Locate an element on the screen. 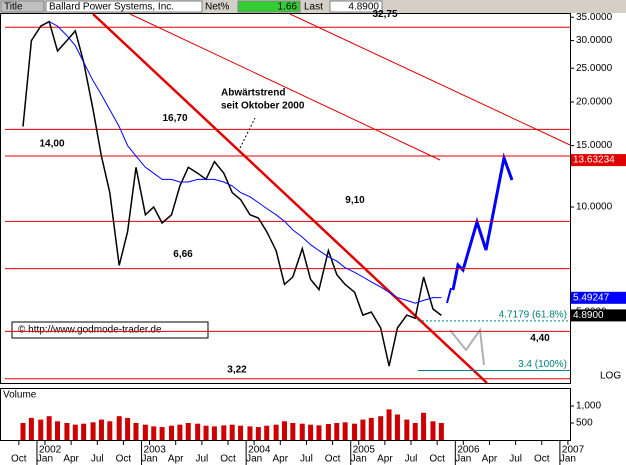 This screenshot has width=626, height=465. header-net-label: Net% is located at coordinates (217, 7).